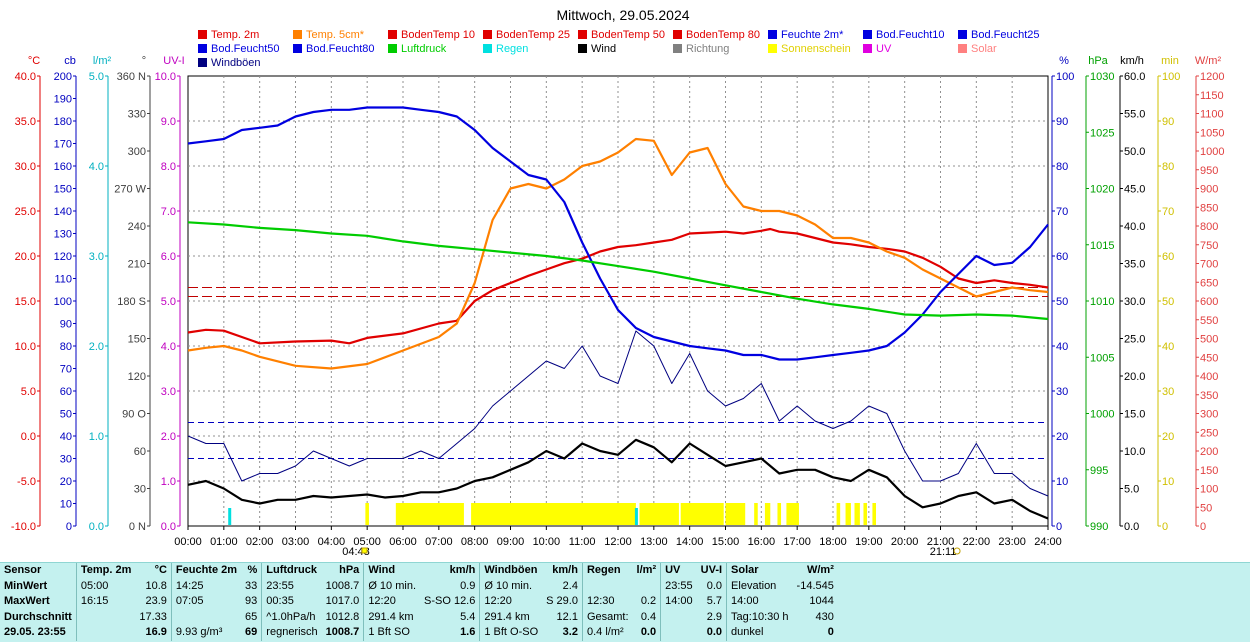  What do you see at coordinates (235, 35) in the screenshot?
I see `legend-label: Temp. 2m` at bounding box center [235, 35].